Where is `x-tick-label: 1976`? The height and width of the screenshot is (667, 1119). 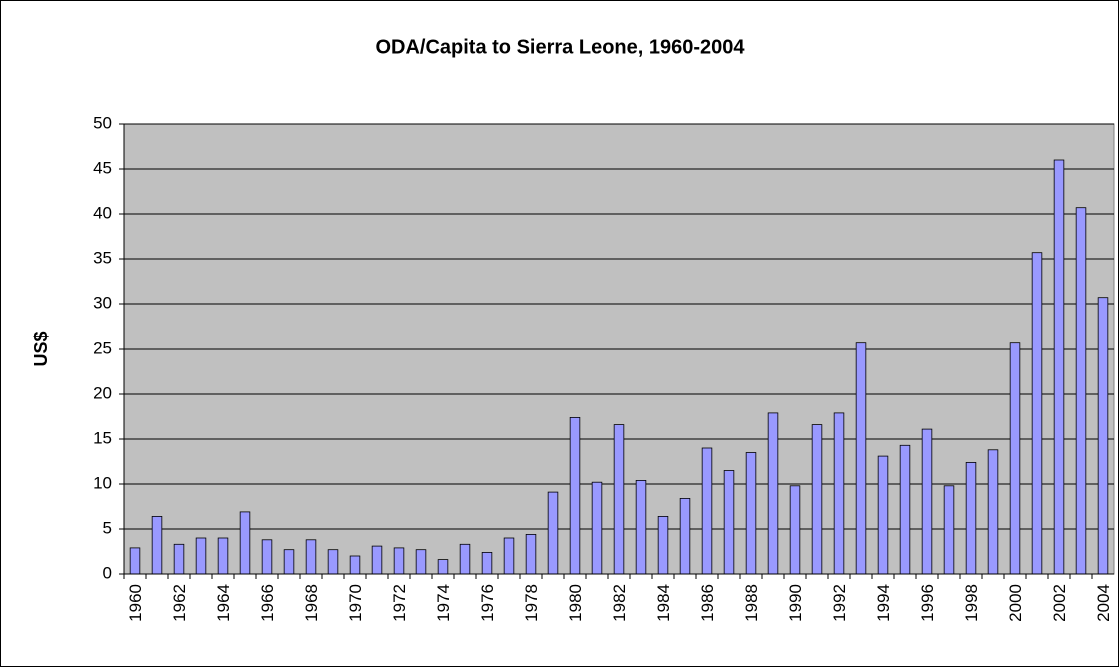
x-tick-label: 1976 is located at coordinates (487, 603).